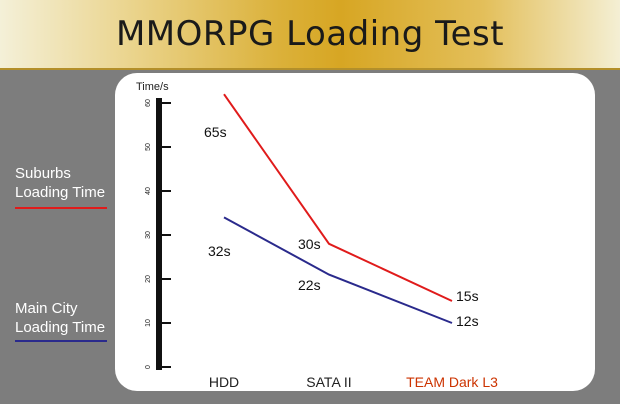  Describe the element at coordinates (309, 244) in the screenshot. I see `data-label: 30s` at that location.